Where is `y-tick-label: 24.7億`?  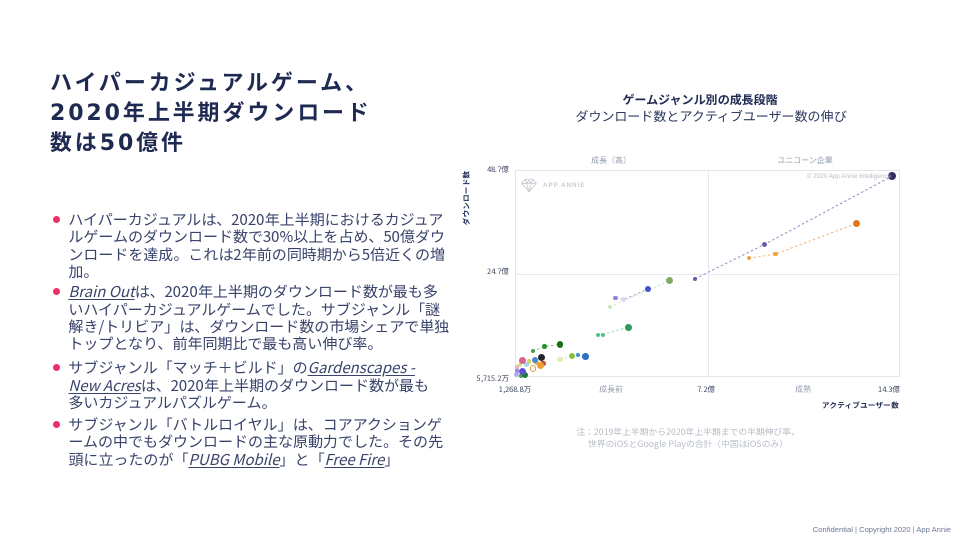 y-tick-label: 24.7億 is located at coordinates (497, 271).